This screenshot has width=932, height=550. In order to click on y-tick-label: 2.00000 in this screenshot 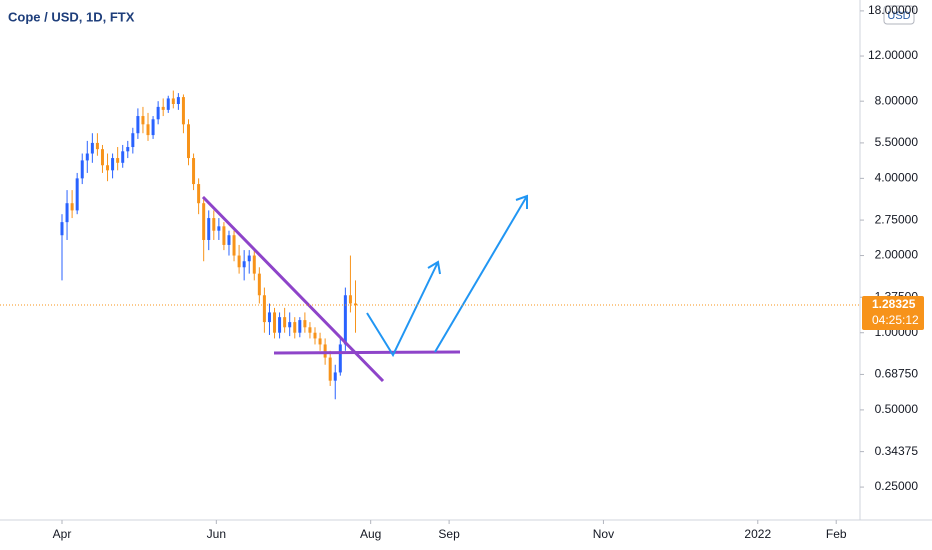, I will do `click(897, 255)`.